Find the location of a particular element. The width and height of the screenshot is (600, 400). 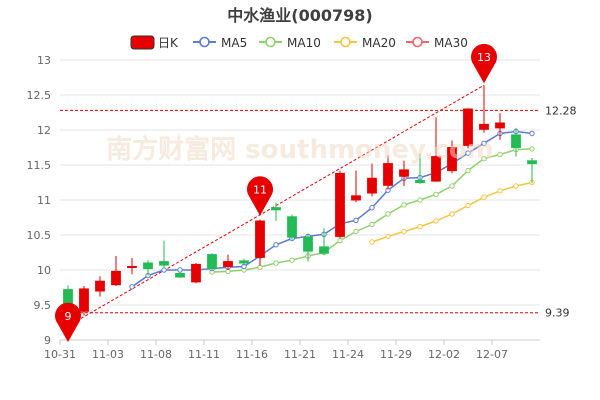

mid-pin-shape is located at coordinates (260, 196).